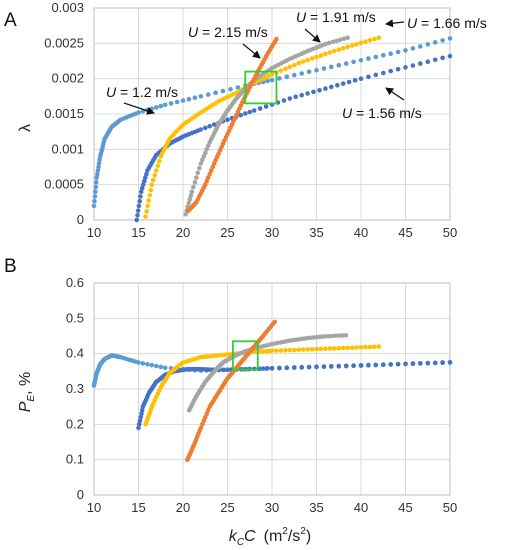  What do you see at coordinates (261, 87) in the screenshot?
I see `highlight-box` at bounding box center [261, 87].